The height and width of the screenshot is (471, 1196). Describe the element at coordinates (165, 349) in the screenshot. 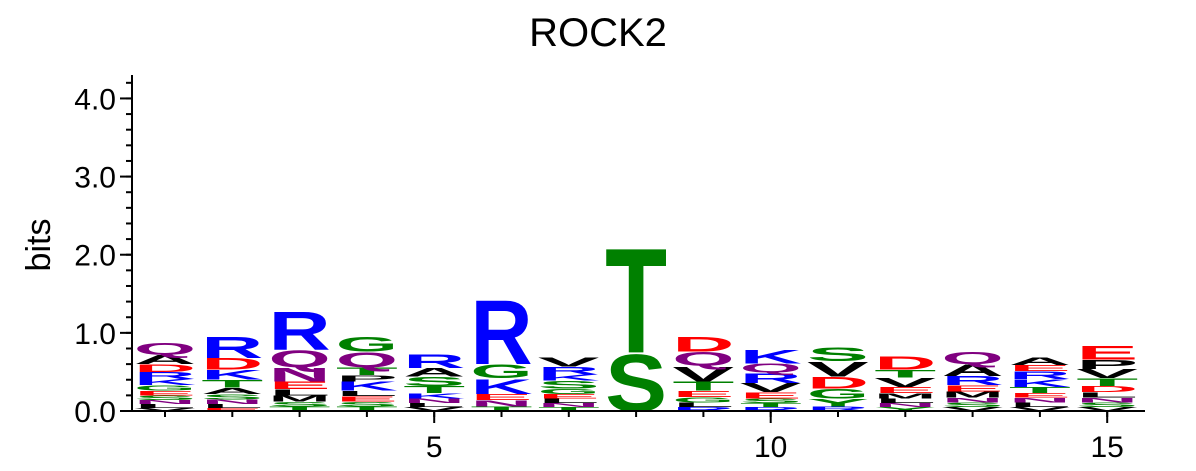

I see `glyph-1-Q-10: Q` at that location.